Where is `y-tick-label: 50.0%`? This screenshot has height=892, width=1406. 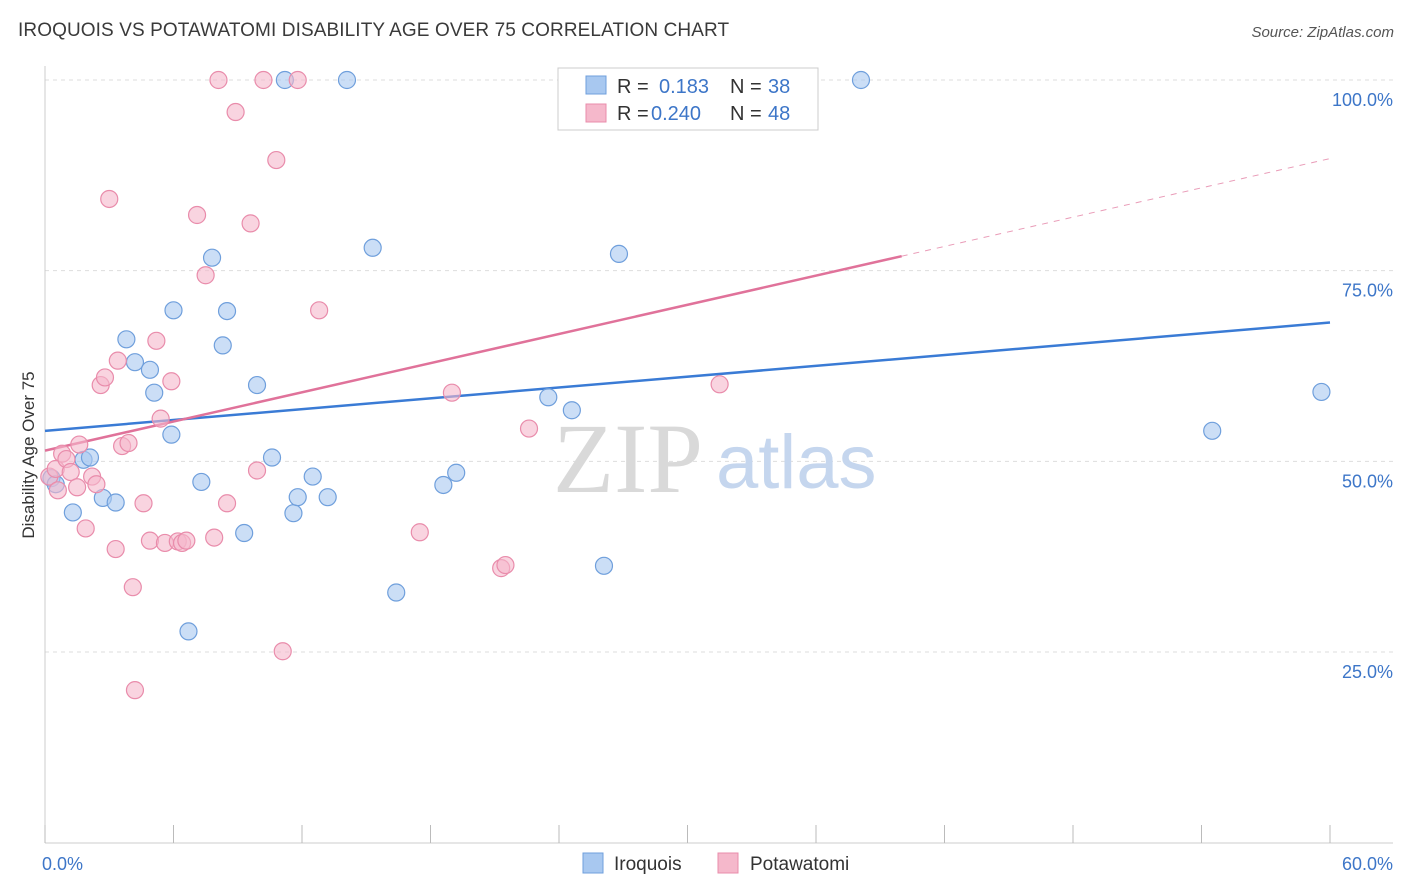
y-tick-label: 50.0% is located at coordinates (1367, 481).